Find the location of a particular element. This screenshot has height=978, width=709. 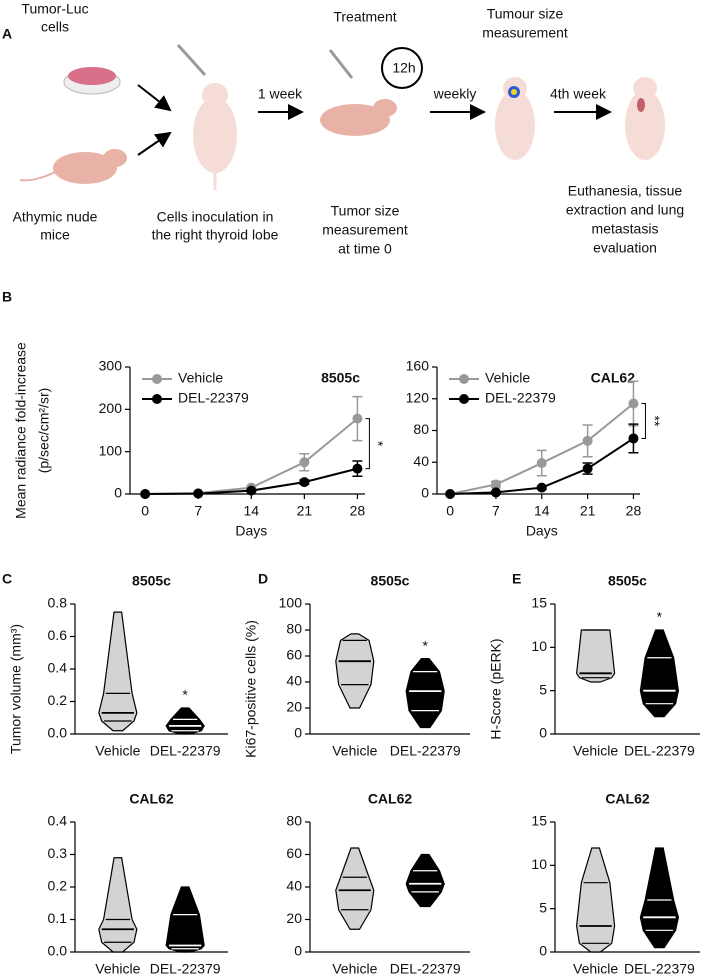

y-tick-label: 160 is located at coordinates (418, 366).